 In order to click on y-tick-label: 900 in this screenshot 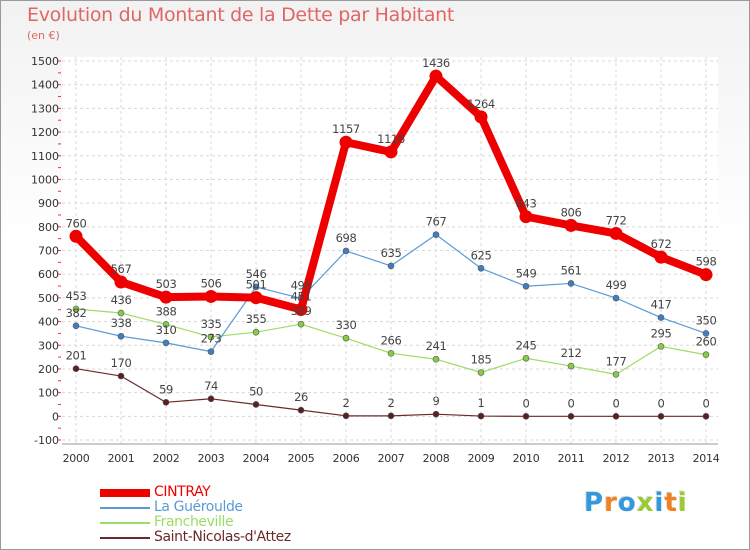, I will do `click(48, 203)`.